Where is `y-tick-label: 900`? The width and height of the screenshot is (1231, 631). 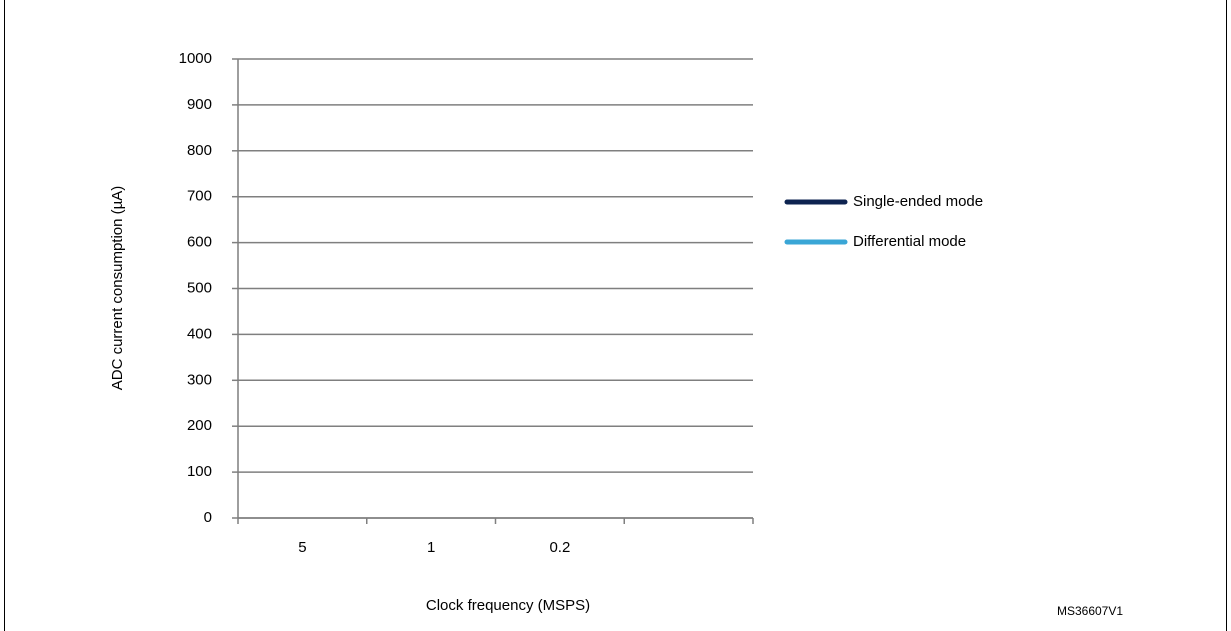
y-tick-label: 900 is located at coordinates (199, 104).